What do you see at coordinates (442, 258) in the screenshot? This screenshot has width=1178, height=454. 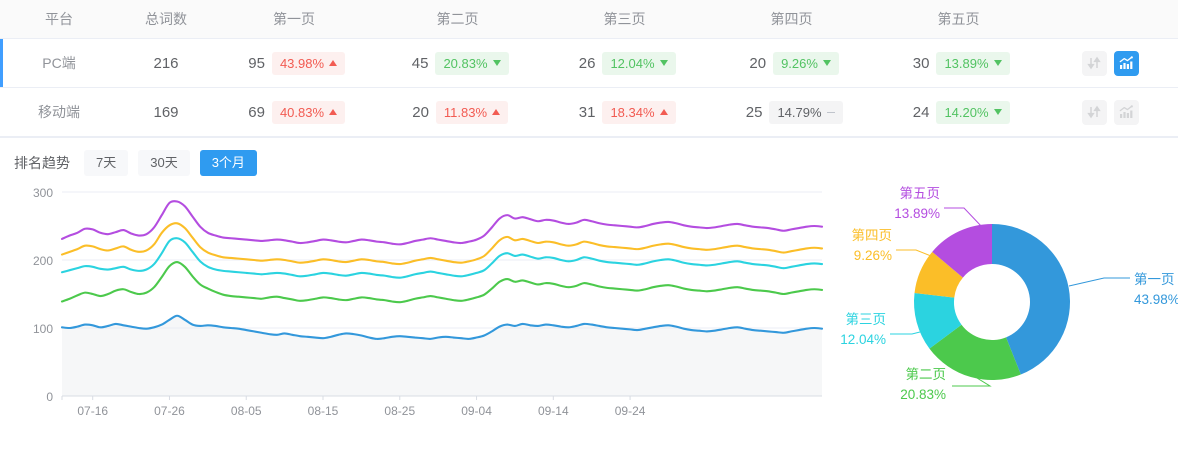 I see `trend-line-第三页` at bounding box center [442, 258].